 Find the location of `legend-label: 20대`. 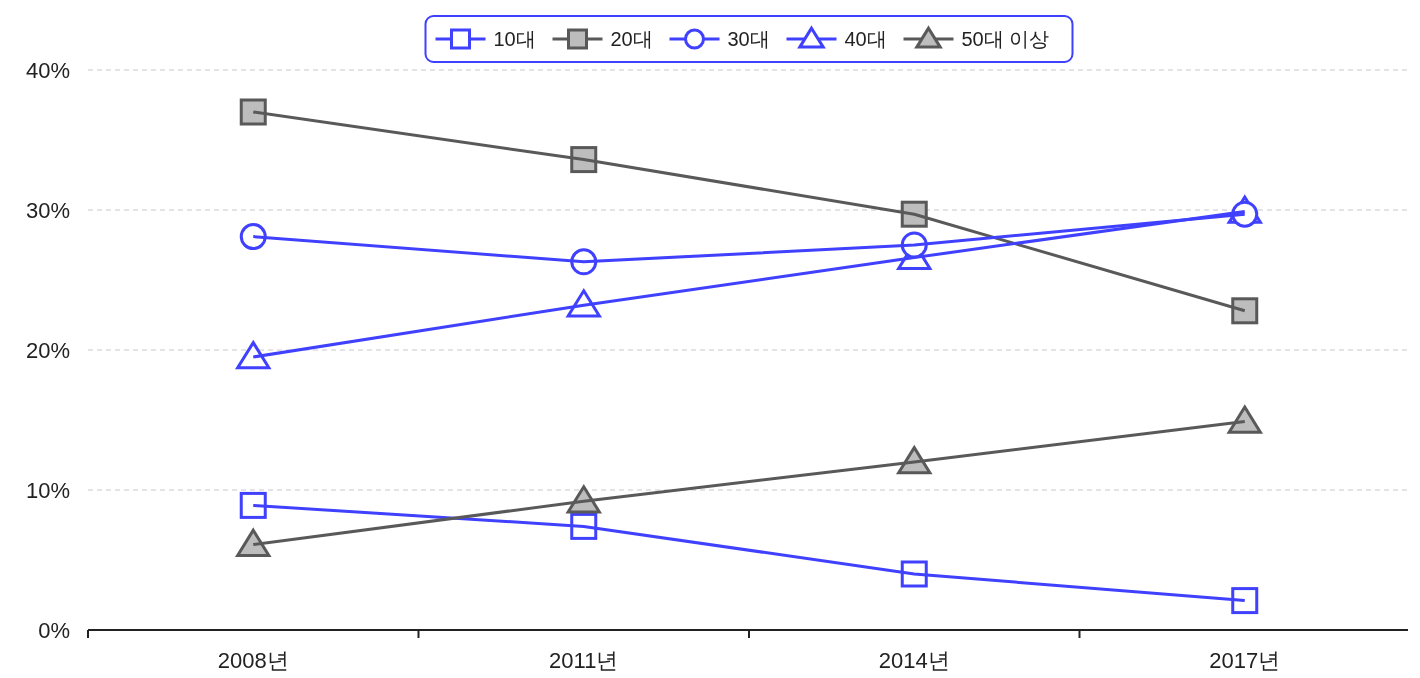

legend-label: 20대 is located at coordinates (631, 39).